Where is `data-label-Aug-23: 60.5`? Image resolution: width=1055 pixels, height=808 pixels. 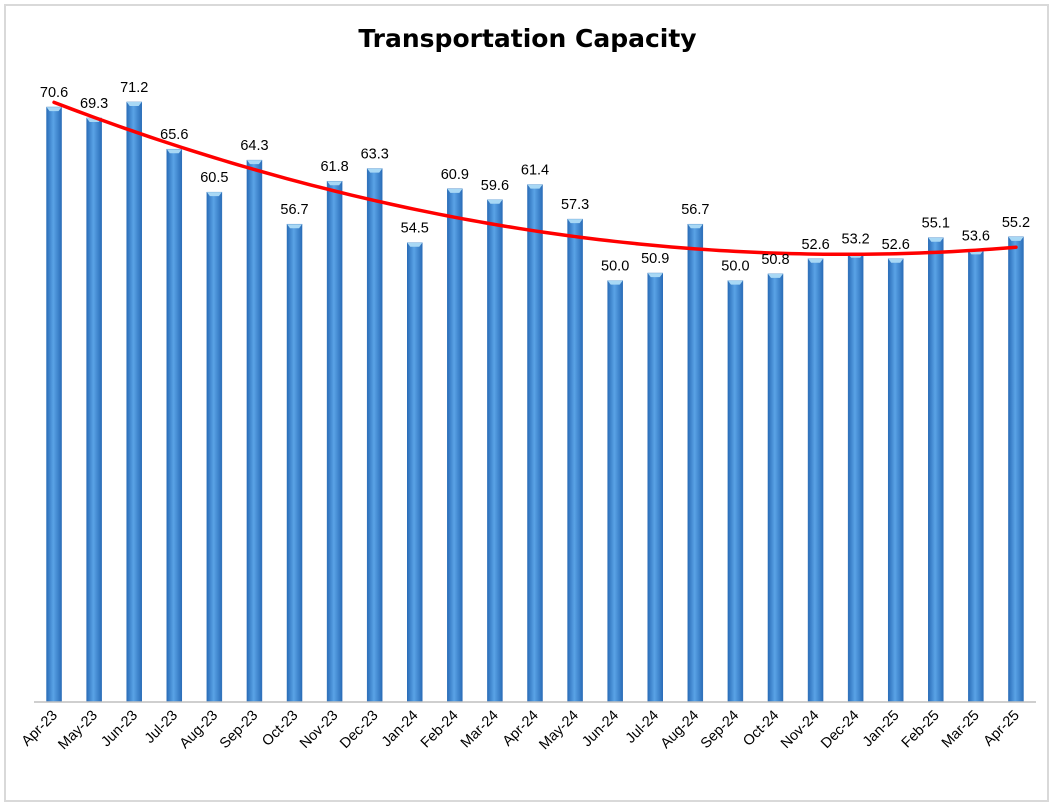 data-label-Aug-23: 60.5 is located at coordinates (214, 178).